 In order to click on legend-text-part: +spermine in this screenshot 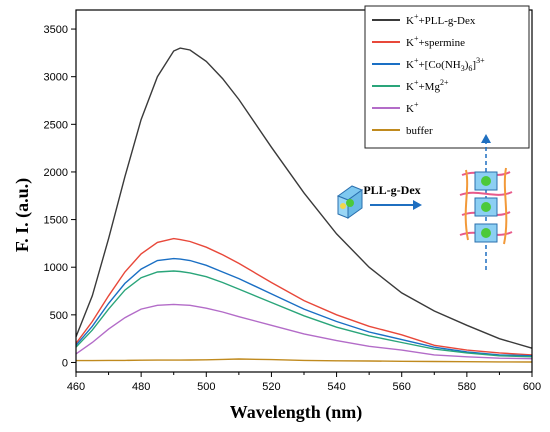, I will do `click(441, 43)`.